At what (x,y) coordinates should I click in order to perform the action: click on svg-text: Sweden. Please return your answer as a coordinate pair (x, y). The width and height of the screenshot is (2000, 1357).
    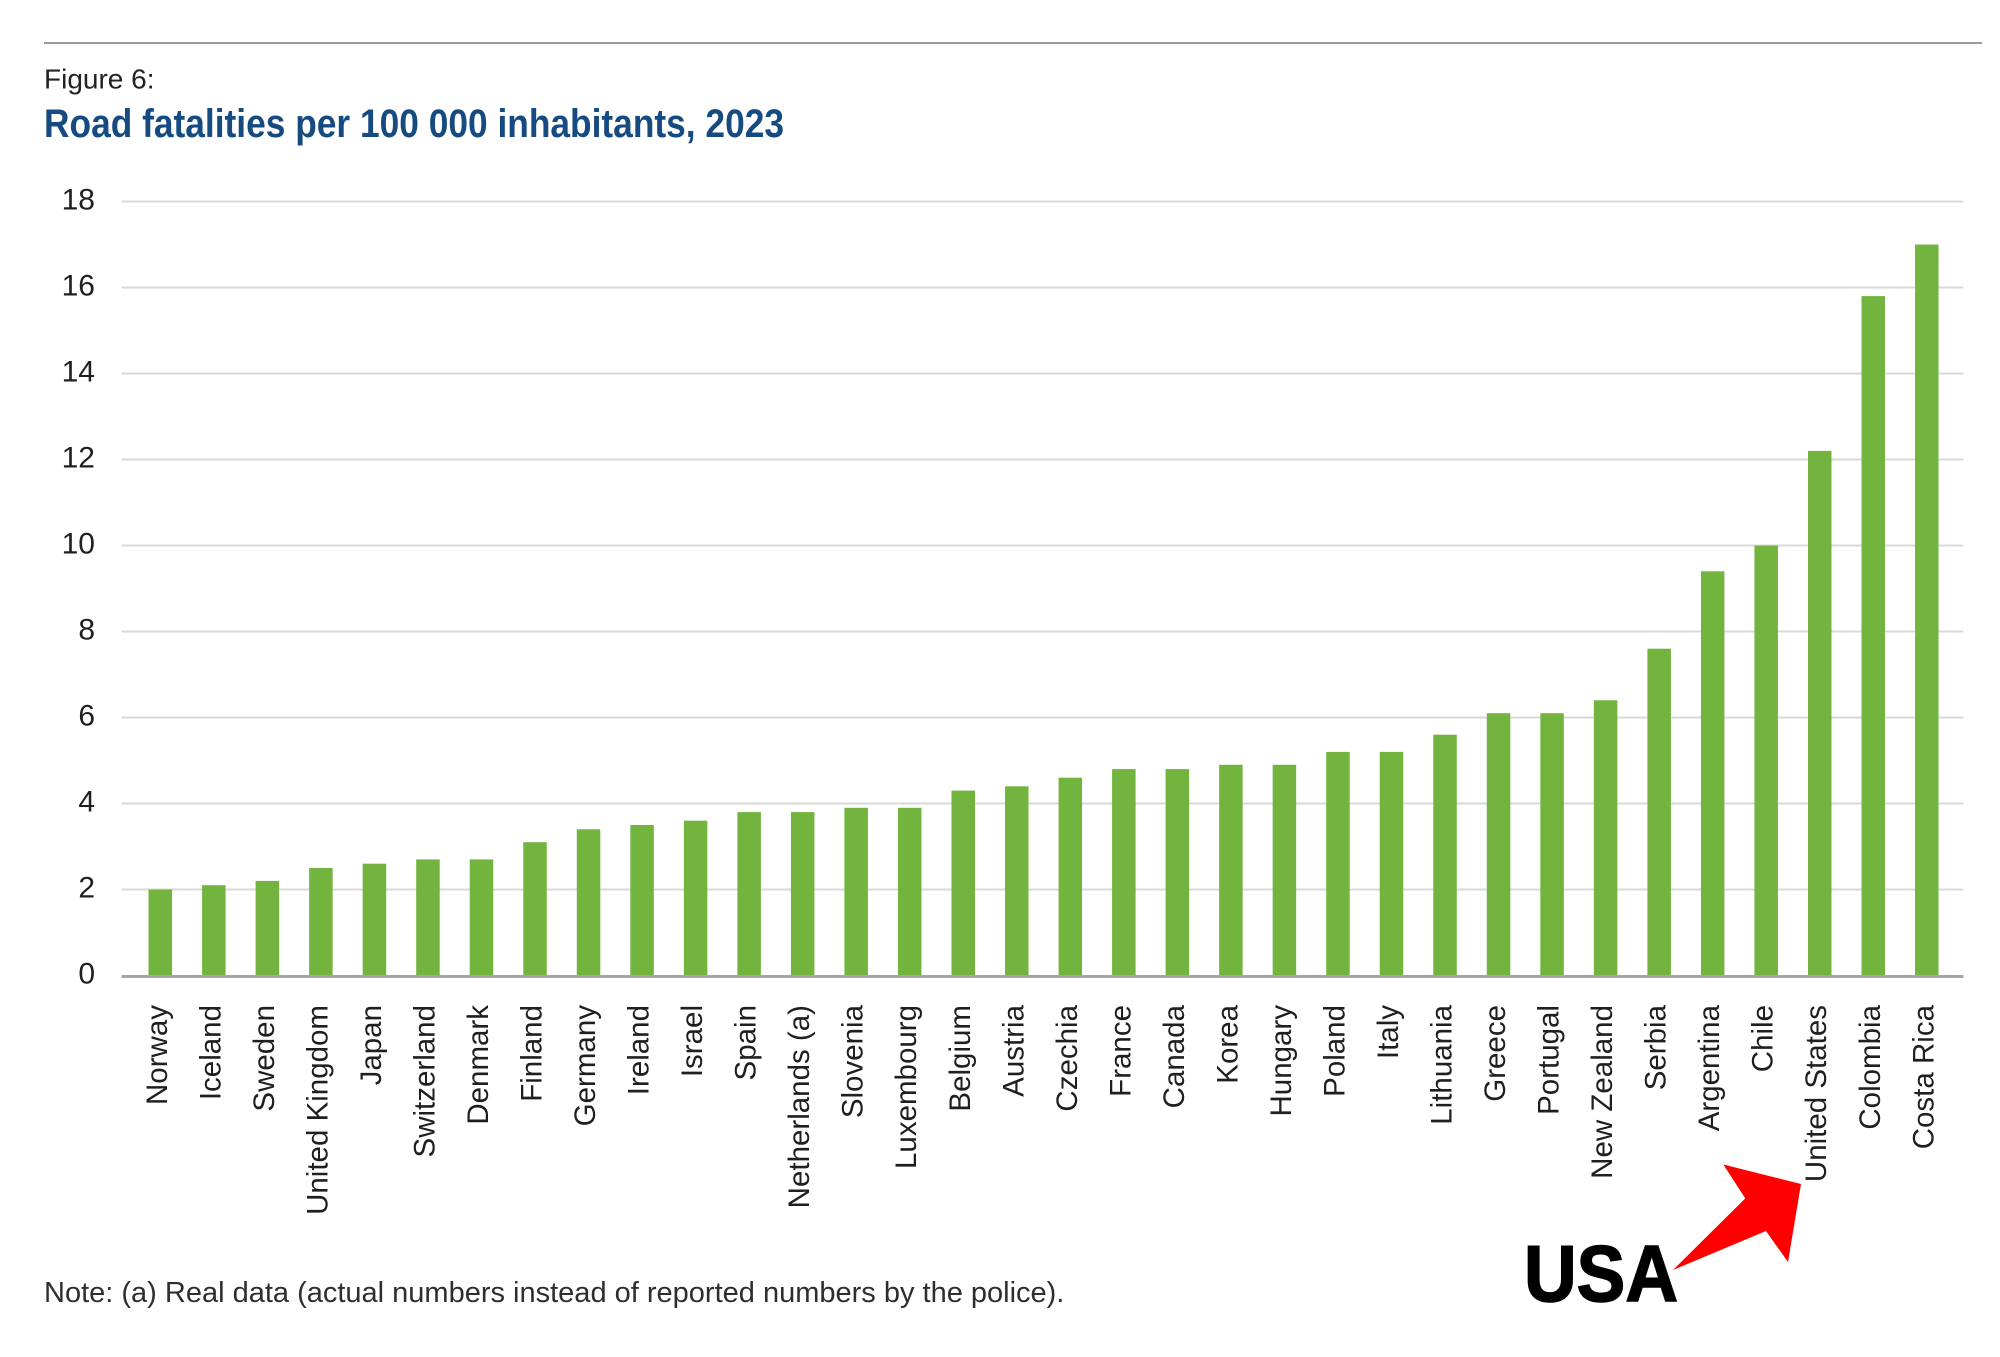
    Looking at the image, I should click on (264, 1058).